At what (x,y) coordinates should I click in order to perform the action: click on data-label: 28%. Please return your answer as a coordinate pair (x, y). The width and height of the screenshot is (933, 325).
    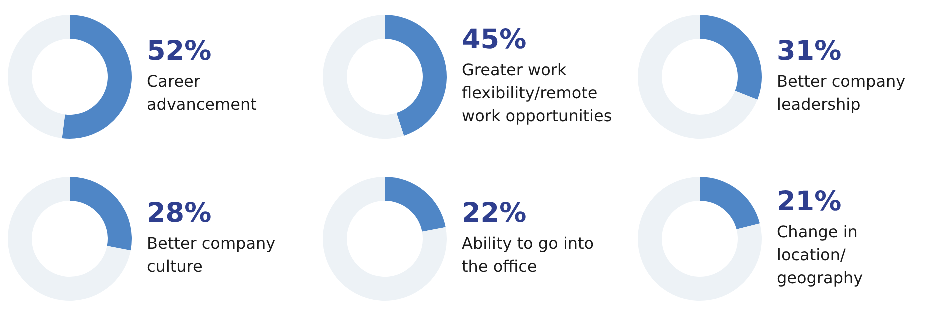
    Looking at the image, I should click on (179, 213).